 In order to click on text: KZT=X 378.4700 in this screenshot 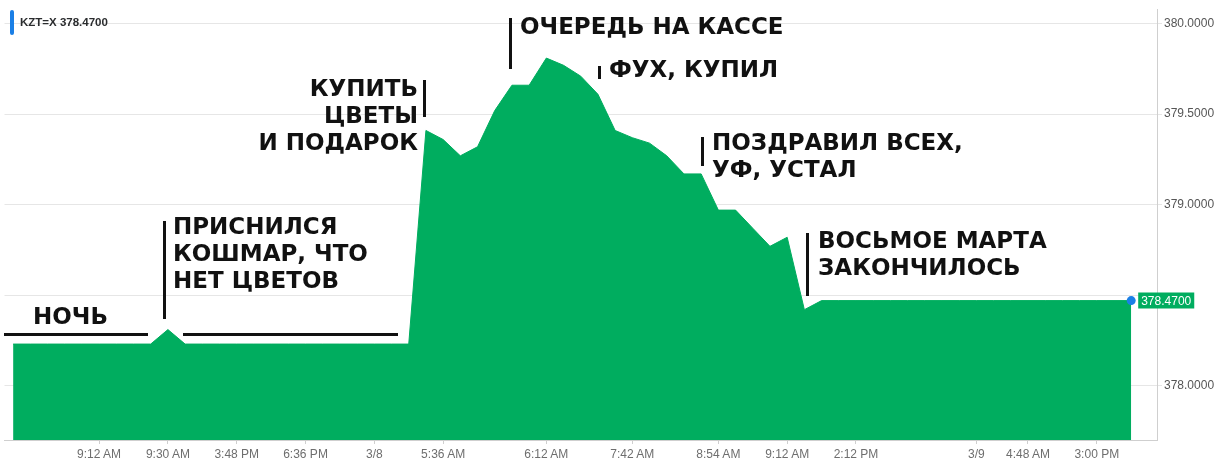, I will do `click(64, 22)`.